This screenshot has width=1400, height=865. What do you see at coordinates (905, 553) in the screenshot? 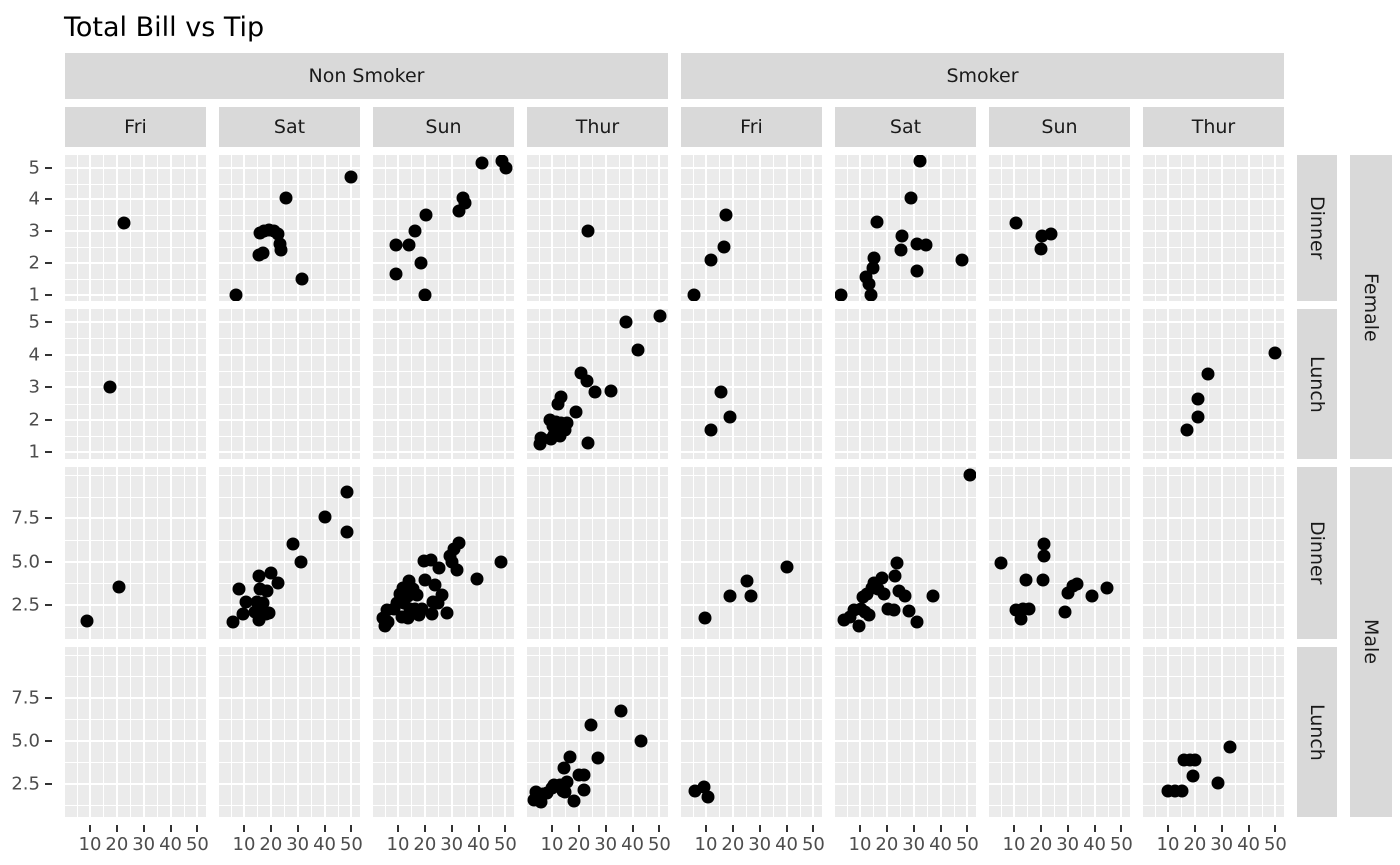
I see `facet-panel-male-dinner-smoker-sat` at bounding box center [905, 553].